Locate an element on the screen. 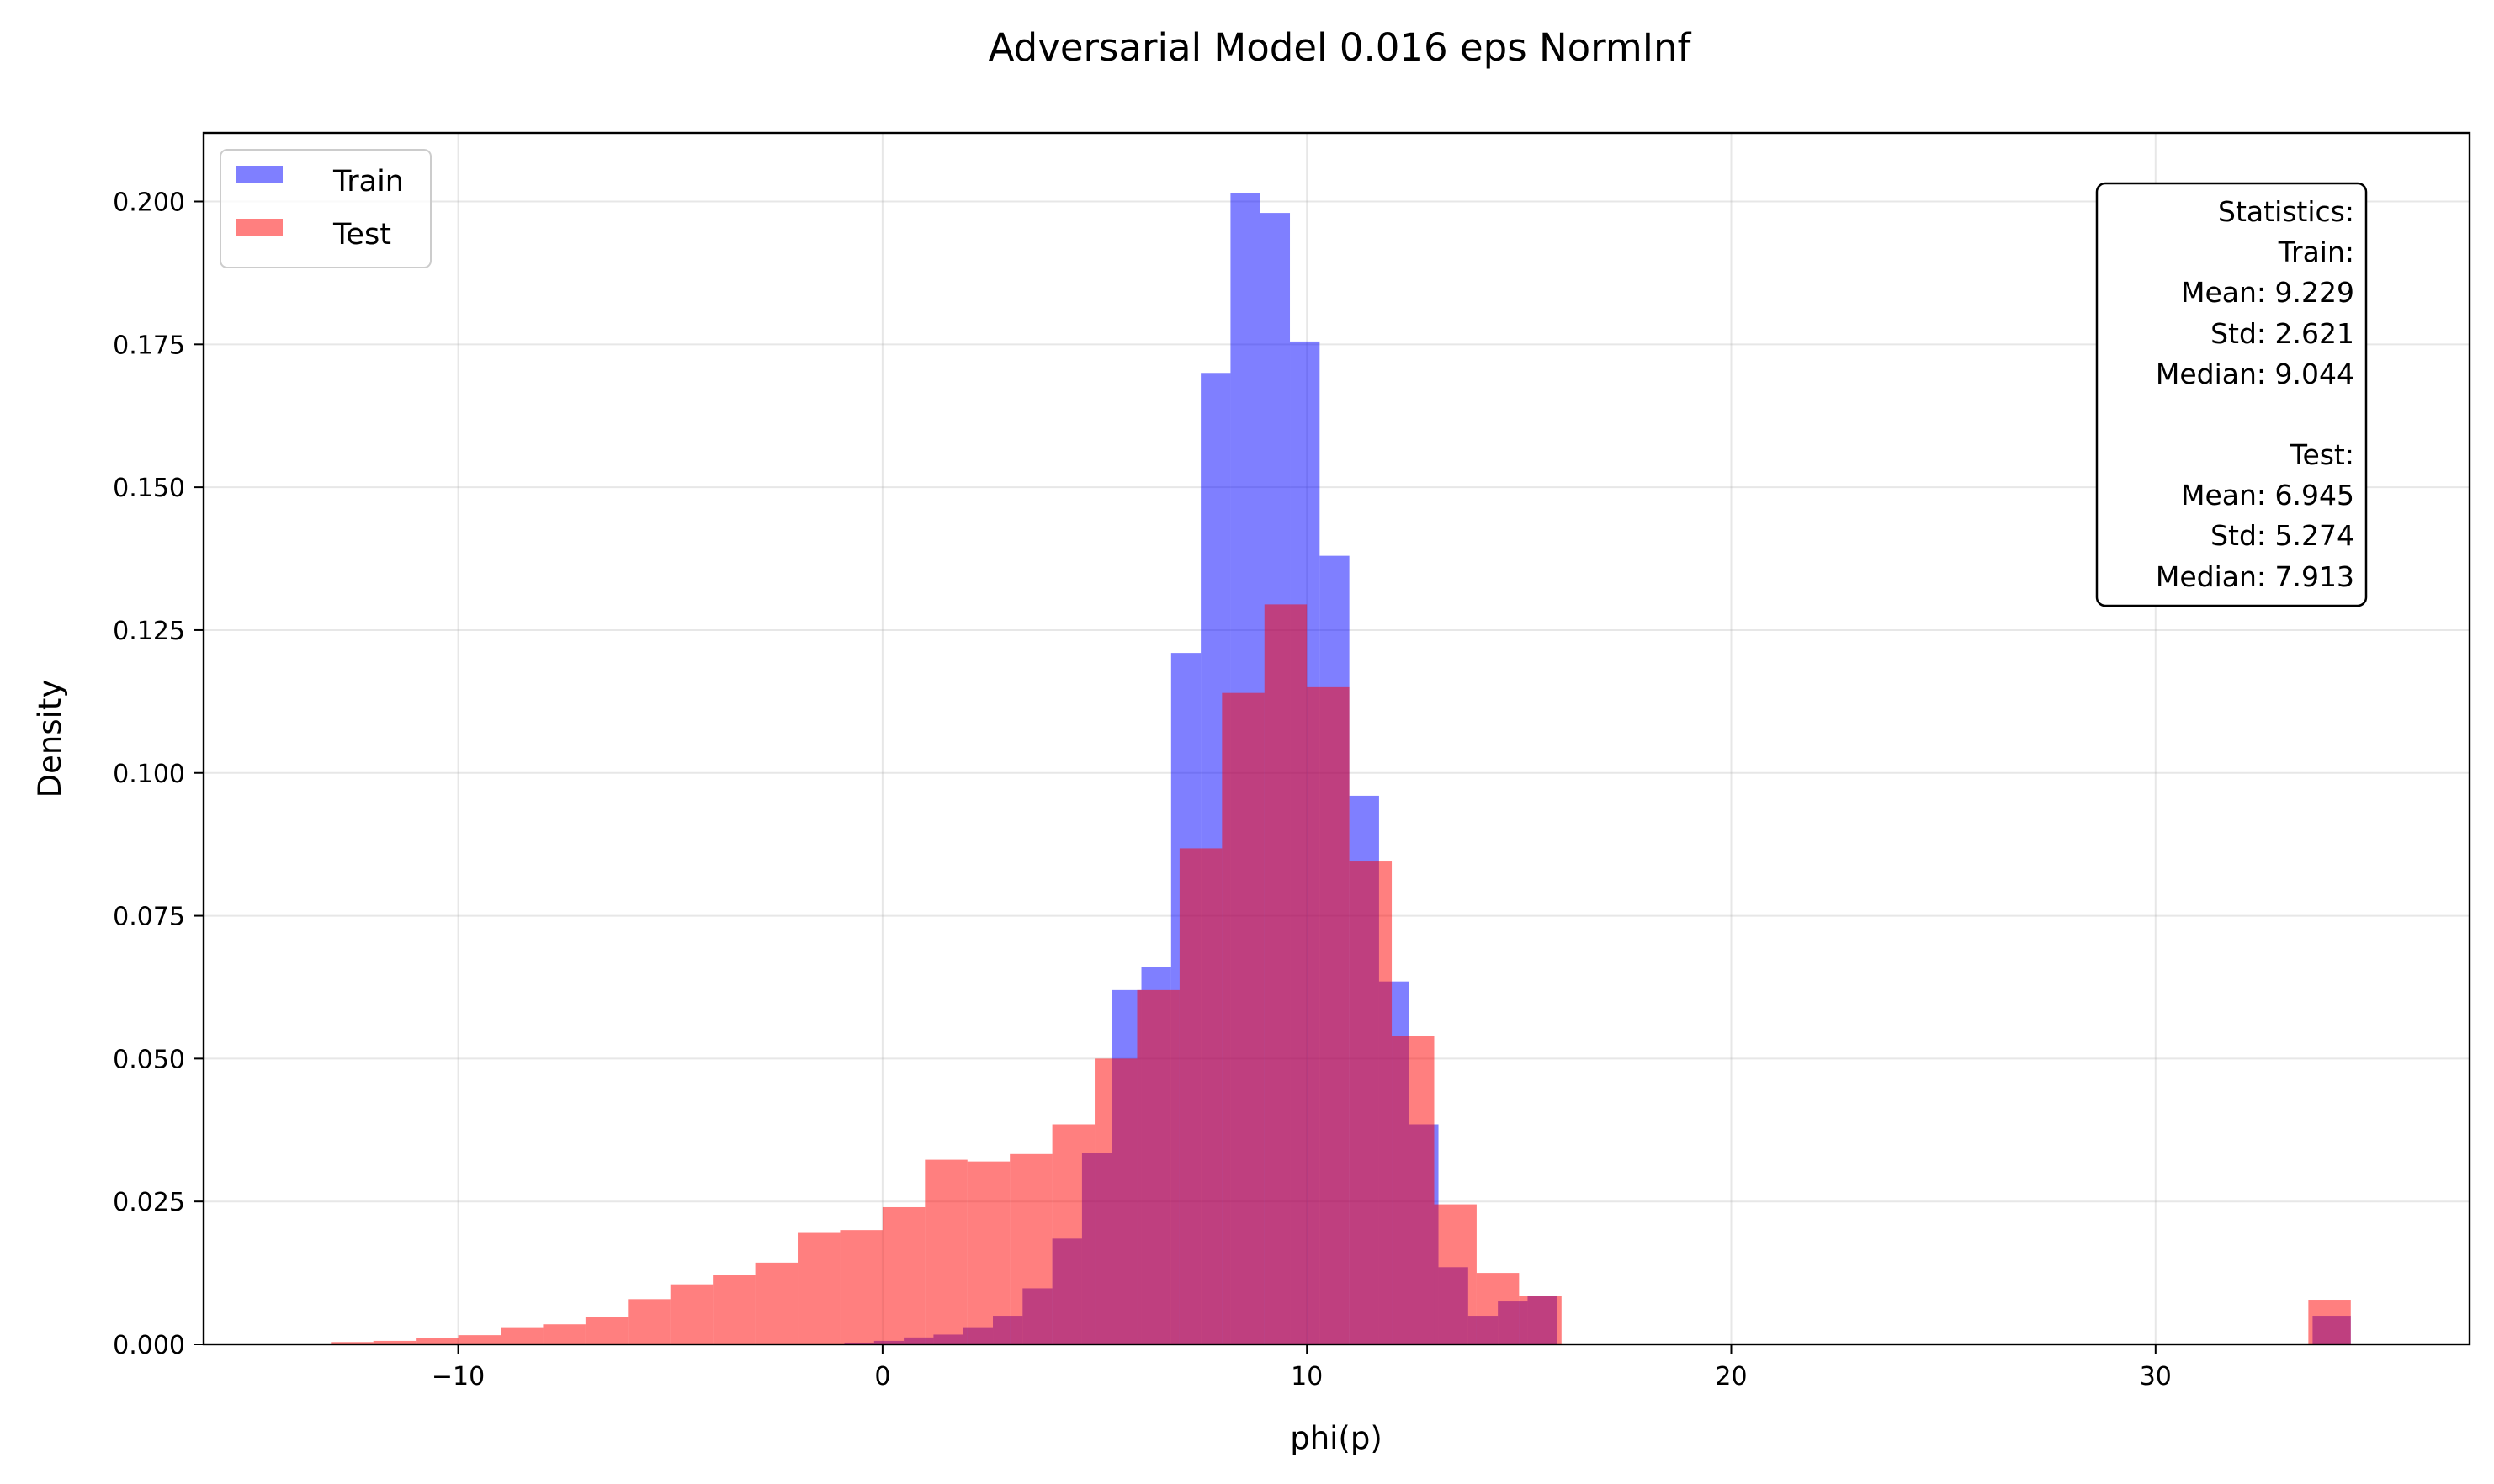 This screenshot has width=2494, height=1484. stats-line: Std: 2.621 is located at coordinates (2282, 333).